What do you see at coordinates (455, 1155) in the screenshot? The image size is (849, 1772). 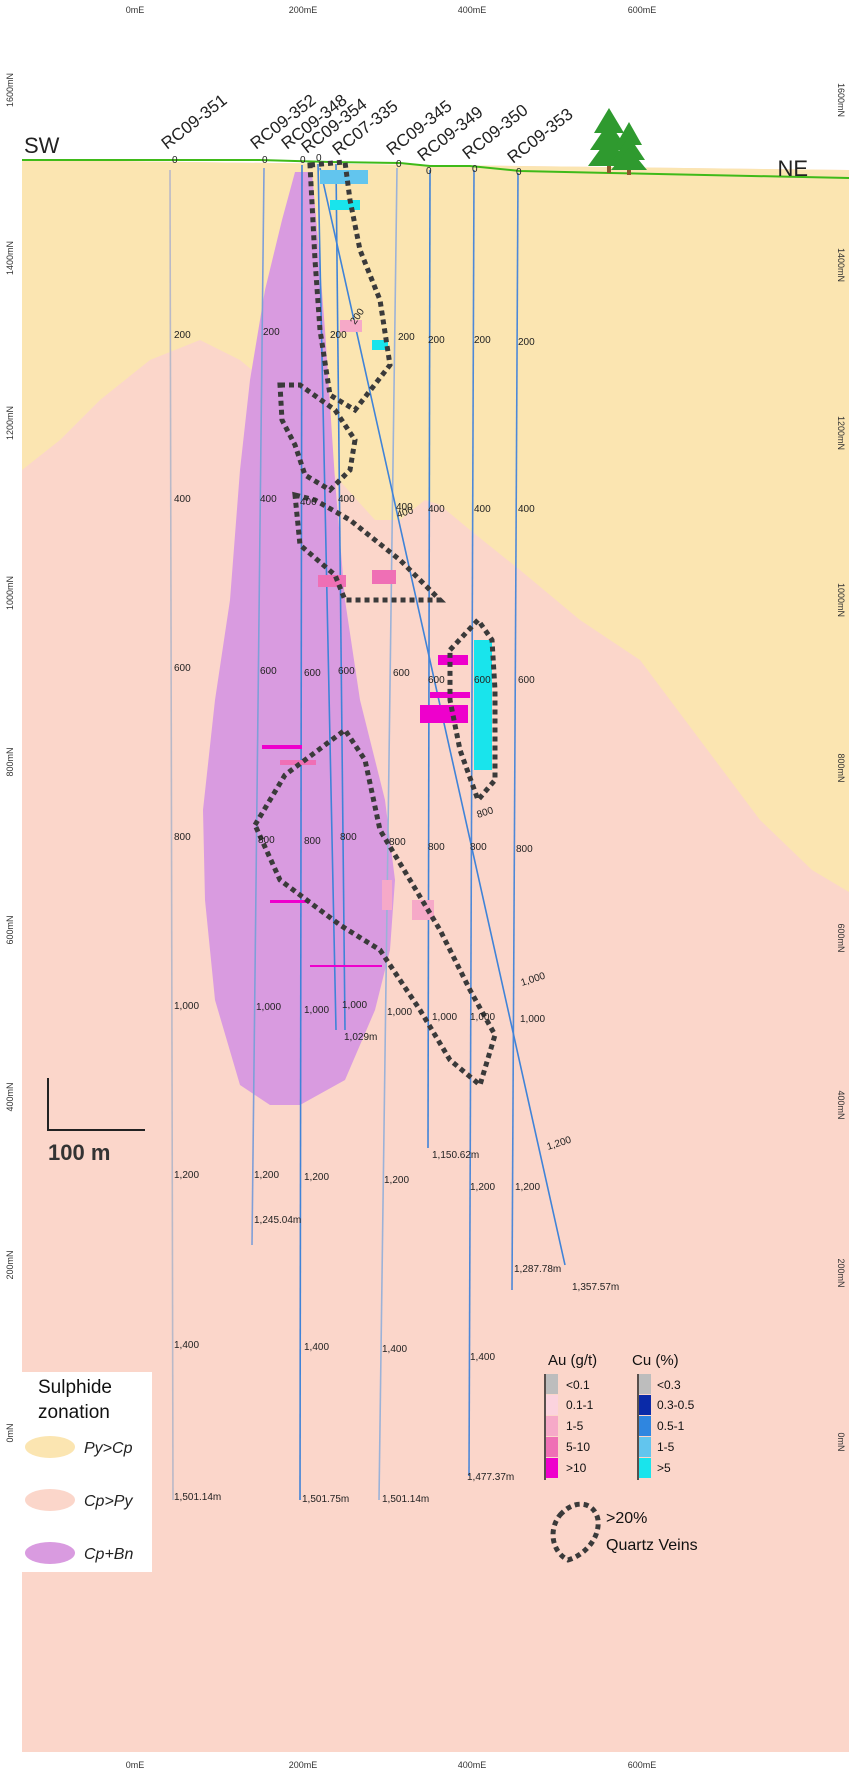 I see `end-depth-label: 1,150.62m` at bounding box center [455, 1155].